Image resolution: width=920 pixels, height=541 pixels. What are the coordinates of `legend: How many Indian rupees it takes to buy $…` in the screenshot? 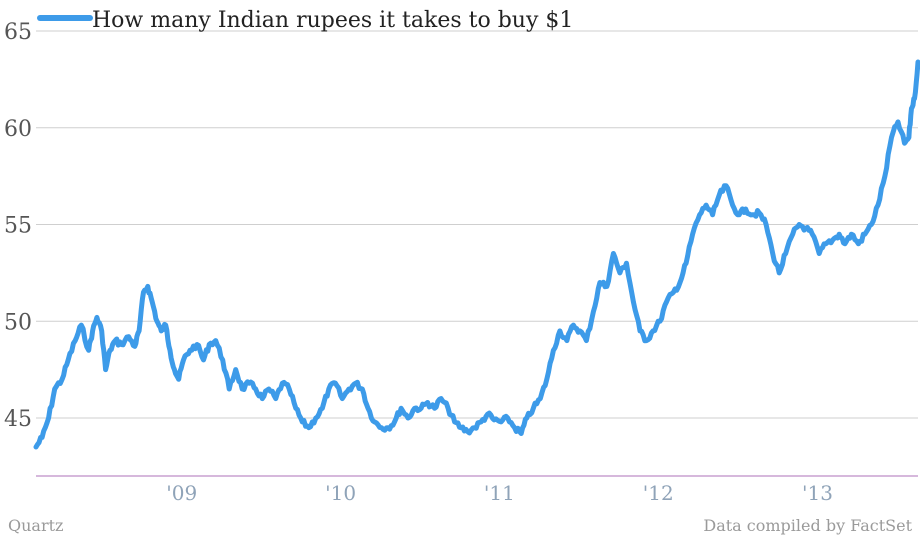 It's located at (305, 20).